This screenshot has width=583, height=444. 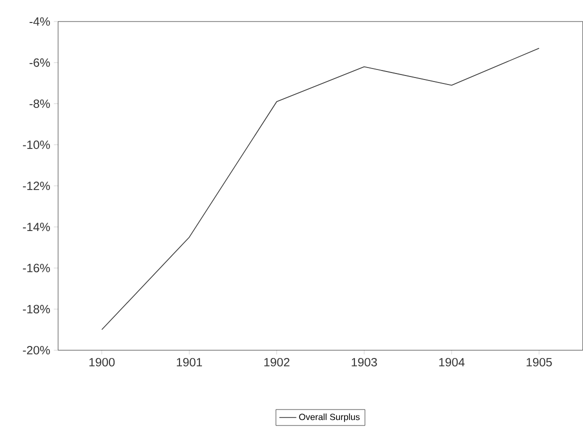 I want to click on y-tick-label: -20%, so click(x=36, y=350).